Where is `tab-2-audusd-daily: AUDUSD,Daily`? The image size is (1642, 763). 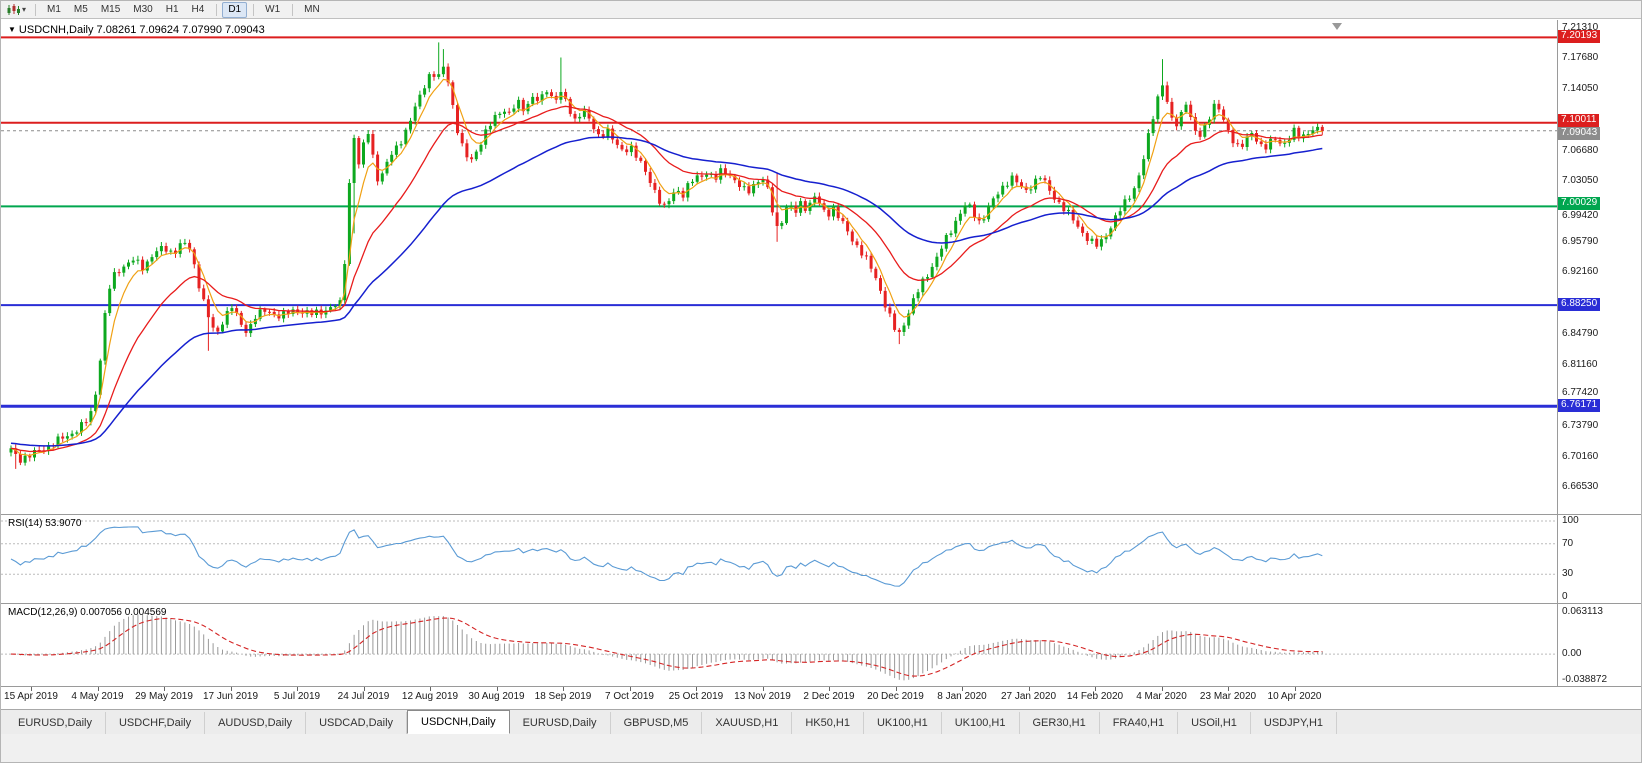 tab-2-audusd-daily: AUDUSD,Daily is located at coordinates (256, 723).